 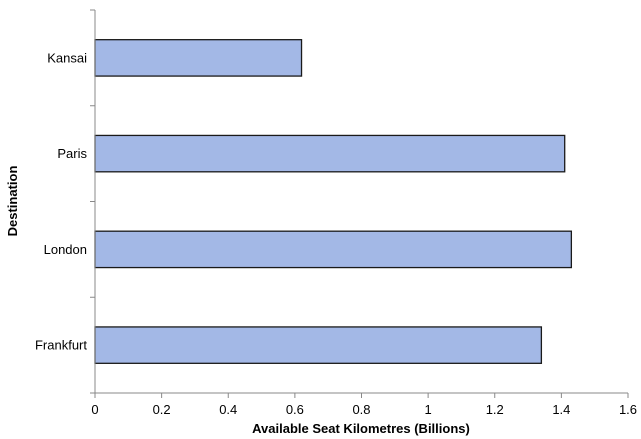 What do you see at coordinates (495, 409) in the screenshot?
I see `x-tick-label: 1.2` at bounding box center [495, 409].